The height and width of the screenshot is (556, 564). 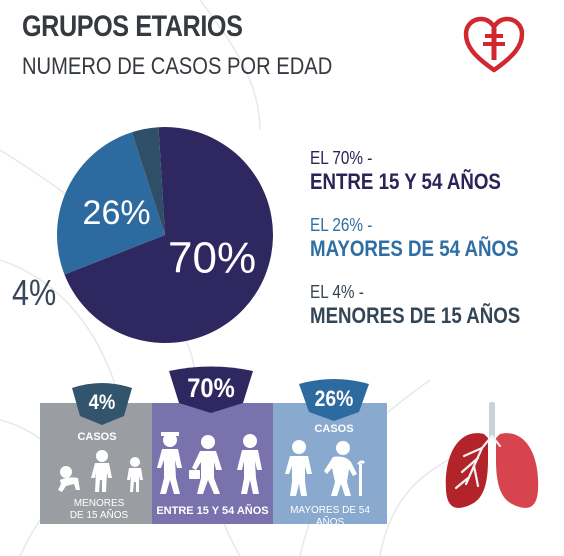 What do you see at coordinates (341, 158) in the screenshot?
I see `legend-item-70-line1: EL 70% -` at bounding box center [341, 158].